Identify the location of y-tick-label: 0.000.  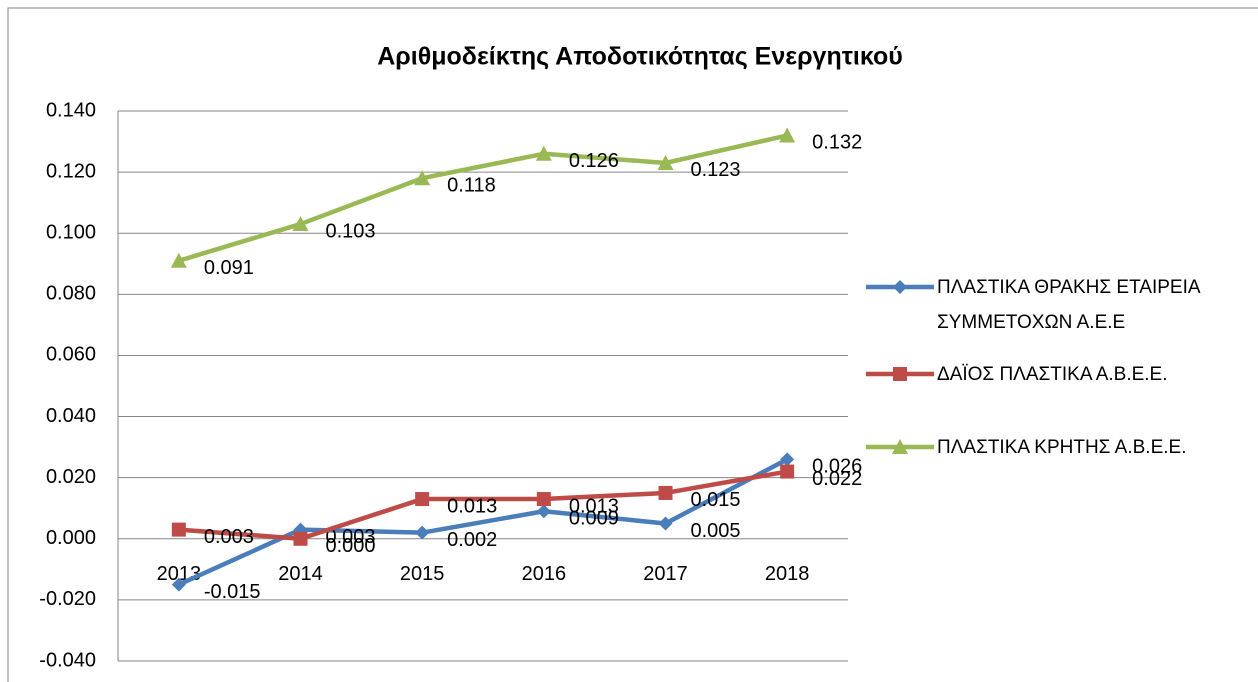
(71, 538).